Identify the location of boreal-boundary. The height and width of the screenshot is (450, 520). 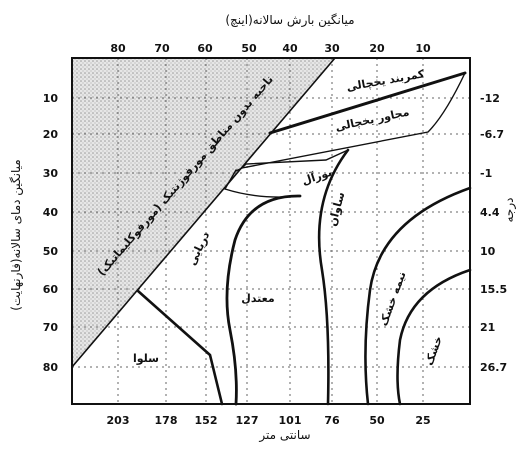
(292, 160).